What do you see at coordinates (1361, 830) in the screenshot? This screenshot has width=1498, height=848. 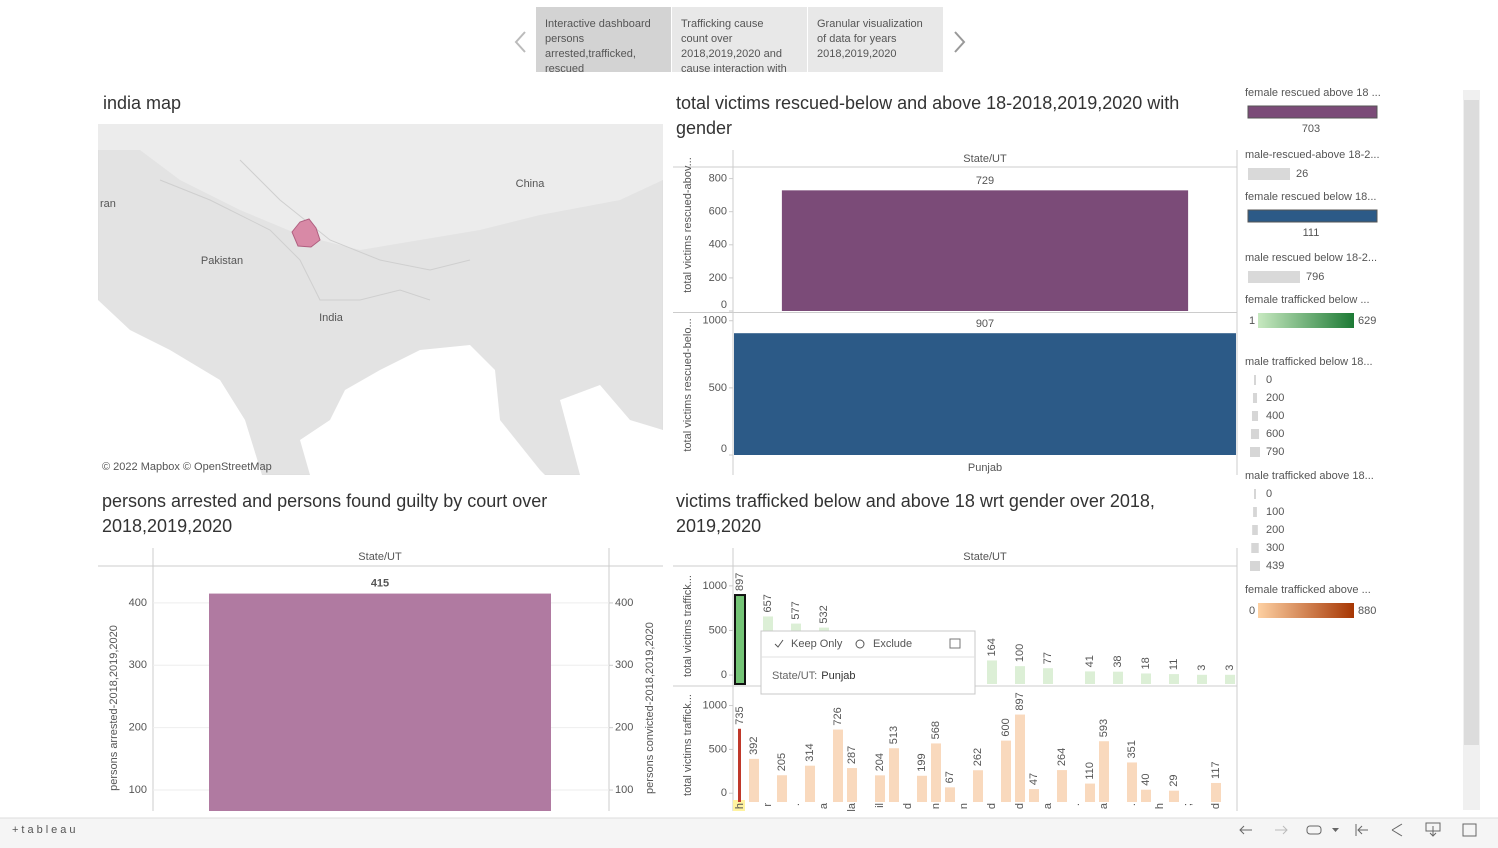 I see `pause-button` at bounding box center [1361, 830].